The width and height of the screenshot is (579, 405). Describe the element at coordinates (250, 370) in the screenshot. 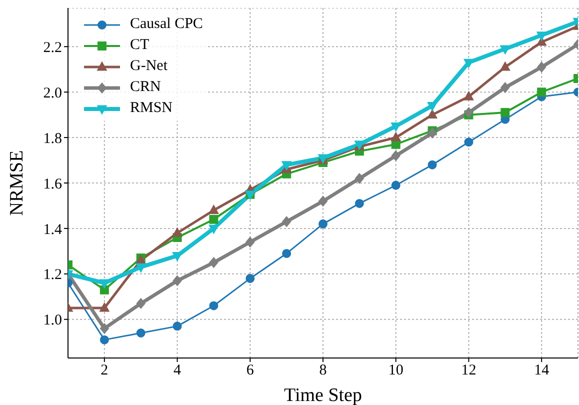

I see `x-tick-label: 6` at that location.